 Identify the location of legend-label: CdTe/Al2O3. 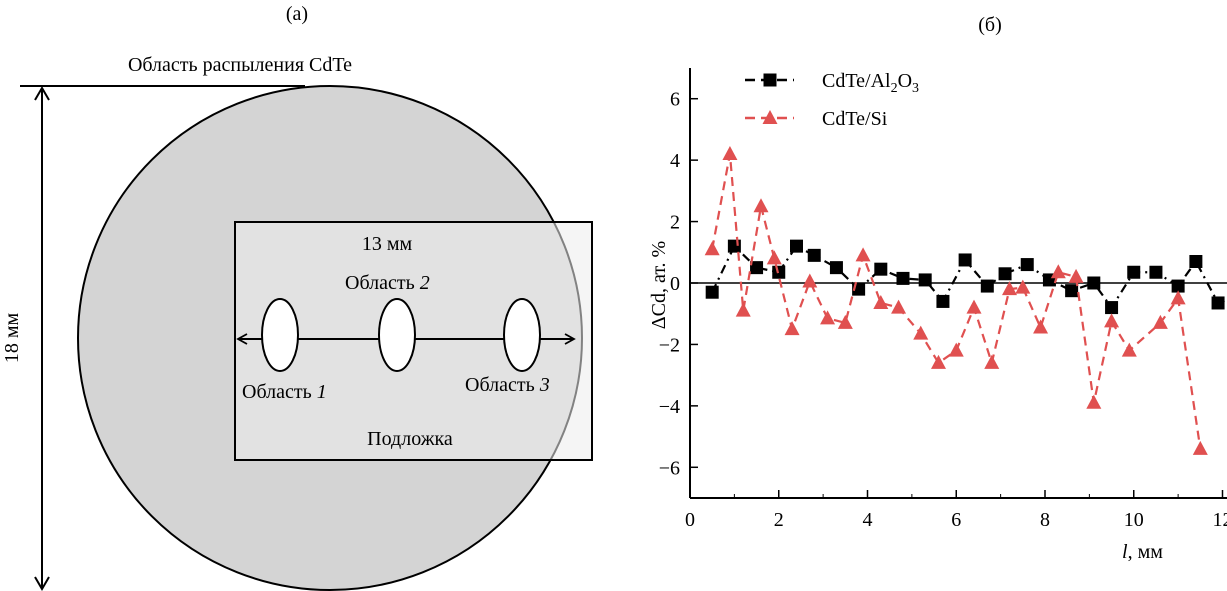
(870, 83).